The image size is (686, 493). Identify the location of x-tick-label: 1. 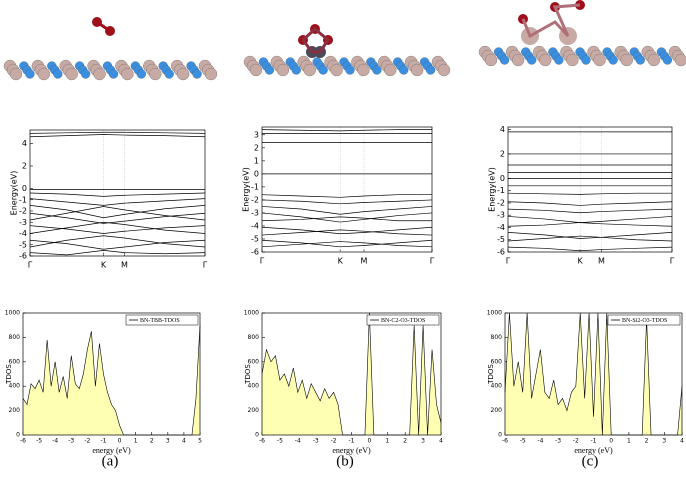
(387, 441).